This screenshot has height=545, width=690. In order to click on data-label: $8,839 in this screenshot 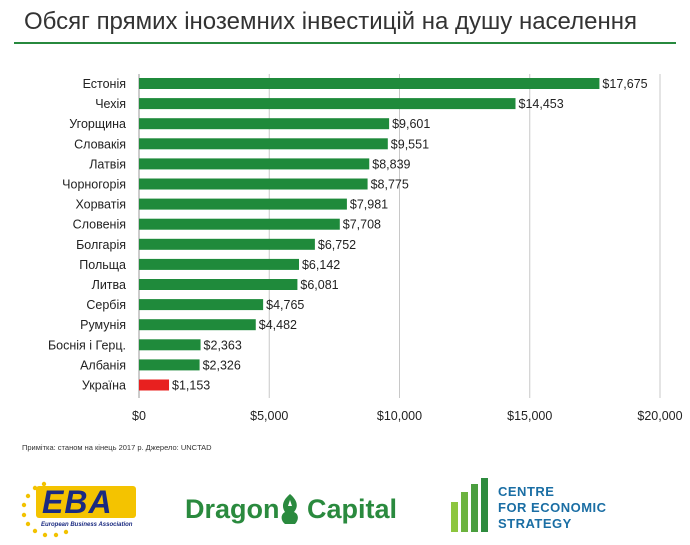, I will do `click(391, 164)`.